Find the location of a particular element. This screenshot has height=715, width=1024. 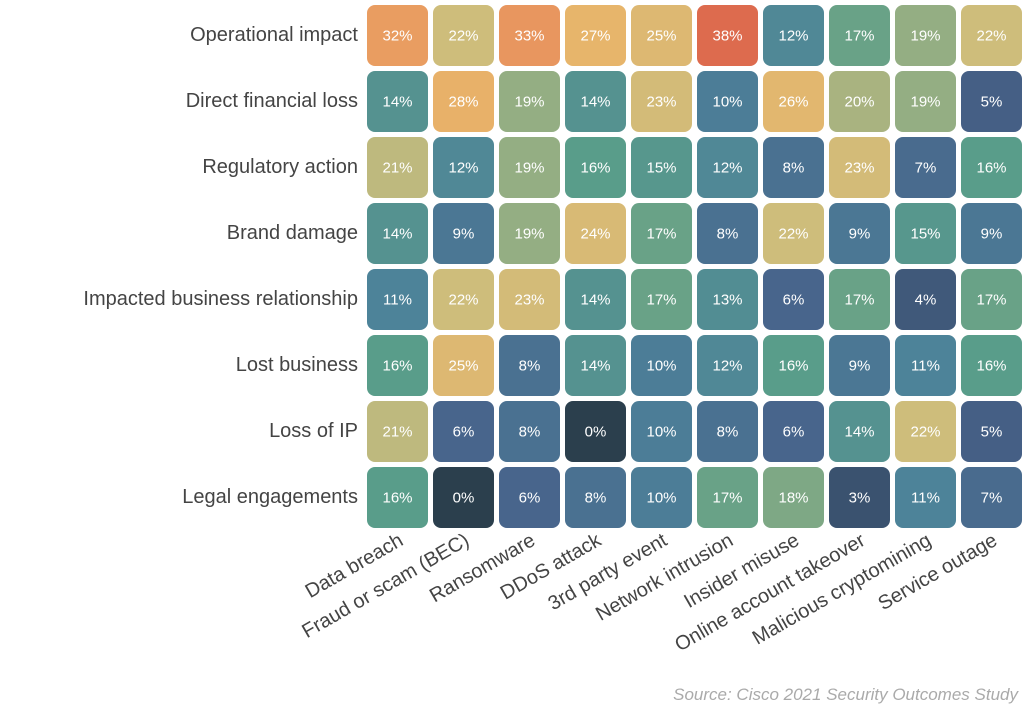

cell-label: 7% is located at coordinates (992, 497).